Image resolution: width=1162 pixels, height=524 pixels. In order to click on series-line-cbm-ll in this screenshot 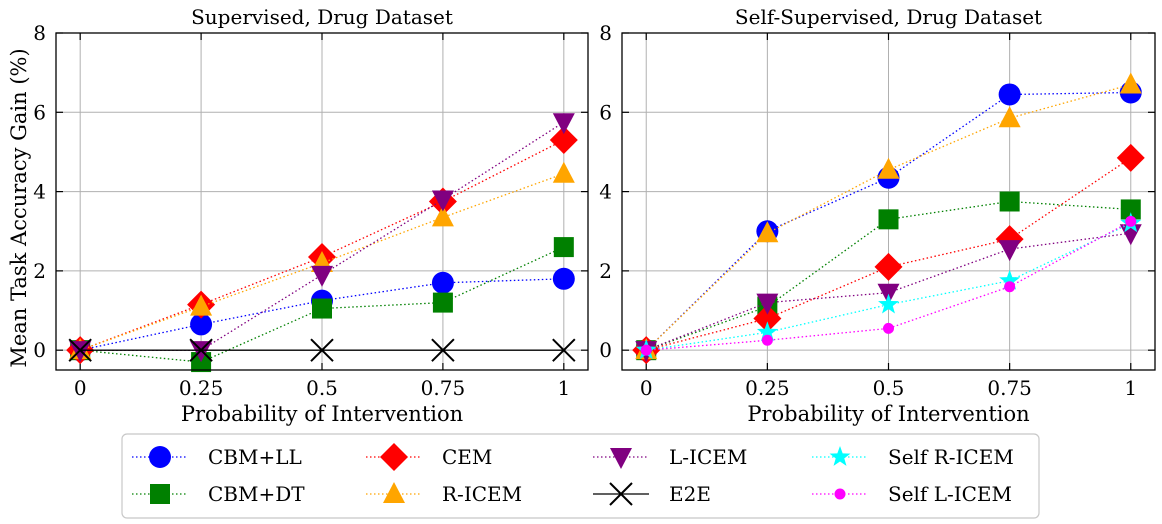, I will do `click(322, 314)`.